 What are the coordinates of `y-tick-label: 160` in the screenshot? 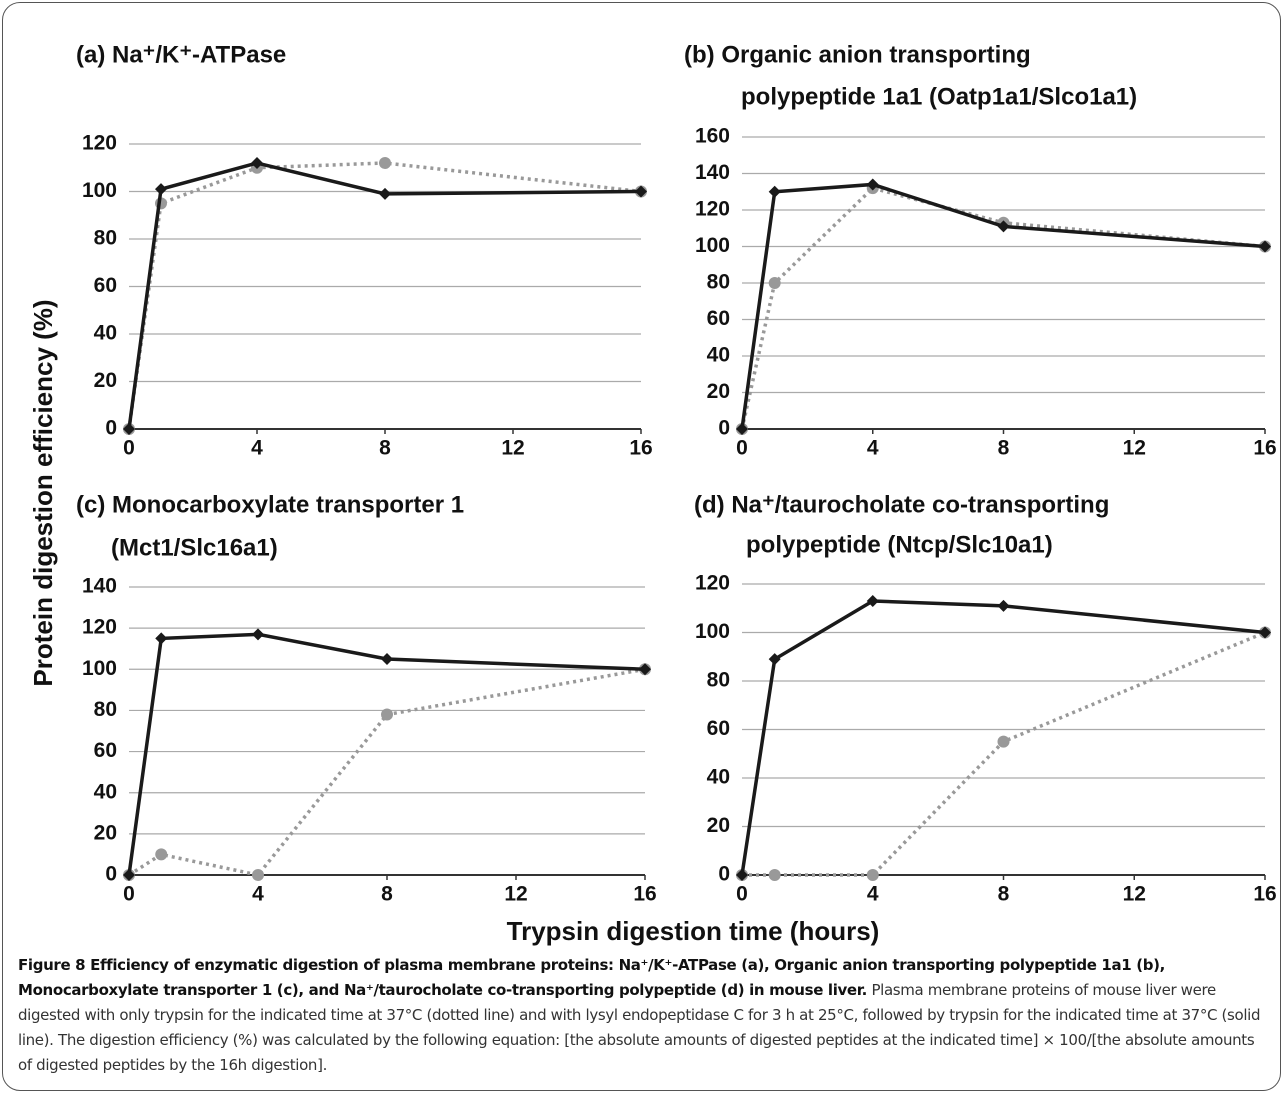 It's located at (712, 136).